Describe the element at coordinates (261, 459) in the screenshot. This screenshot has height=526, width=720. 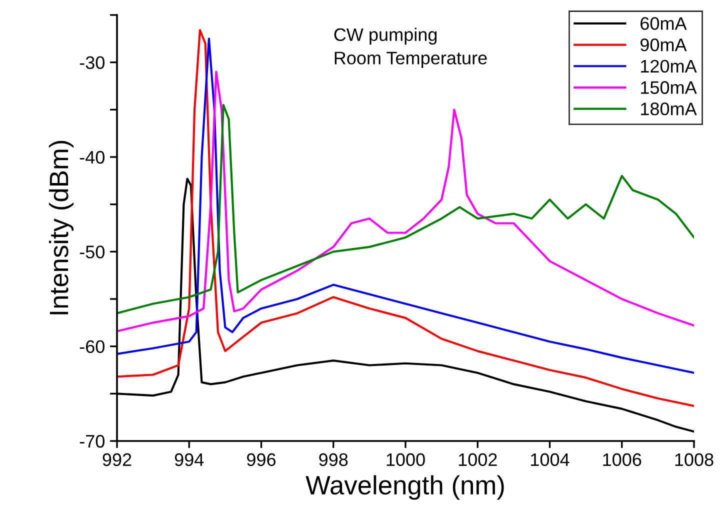
I see `x-tick-label: 996` at that location.